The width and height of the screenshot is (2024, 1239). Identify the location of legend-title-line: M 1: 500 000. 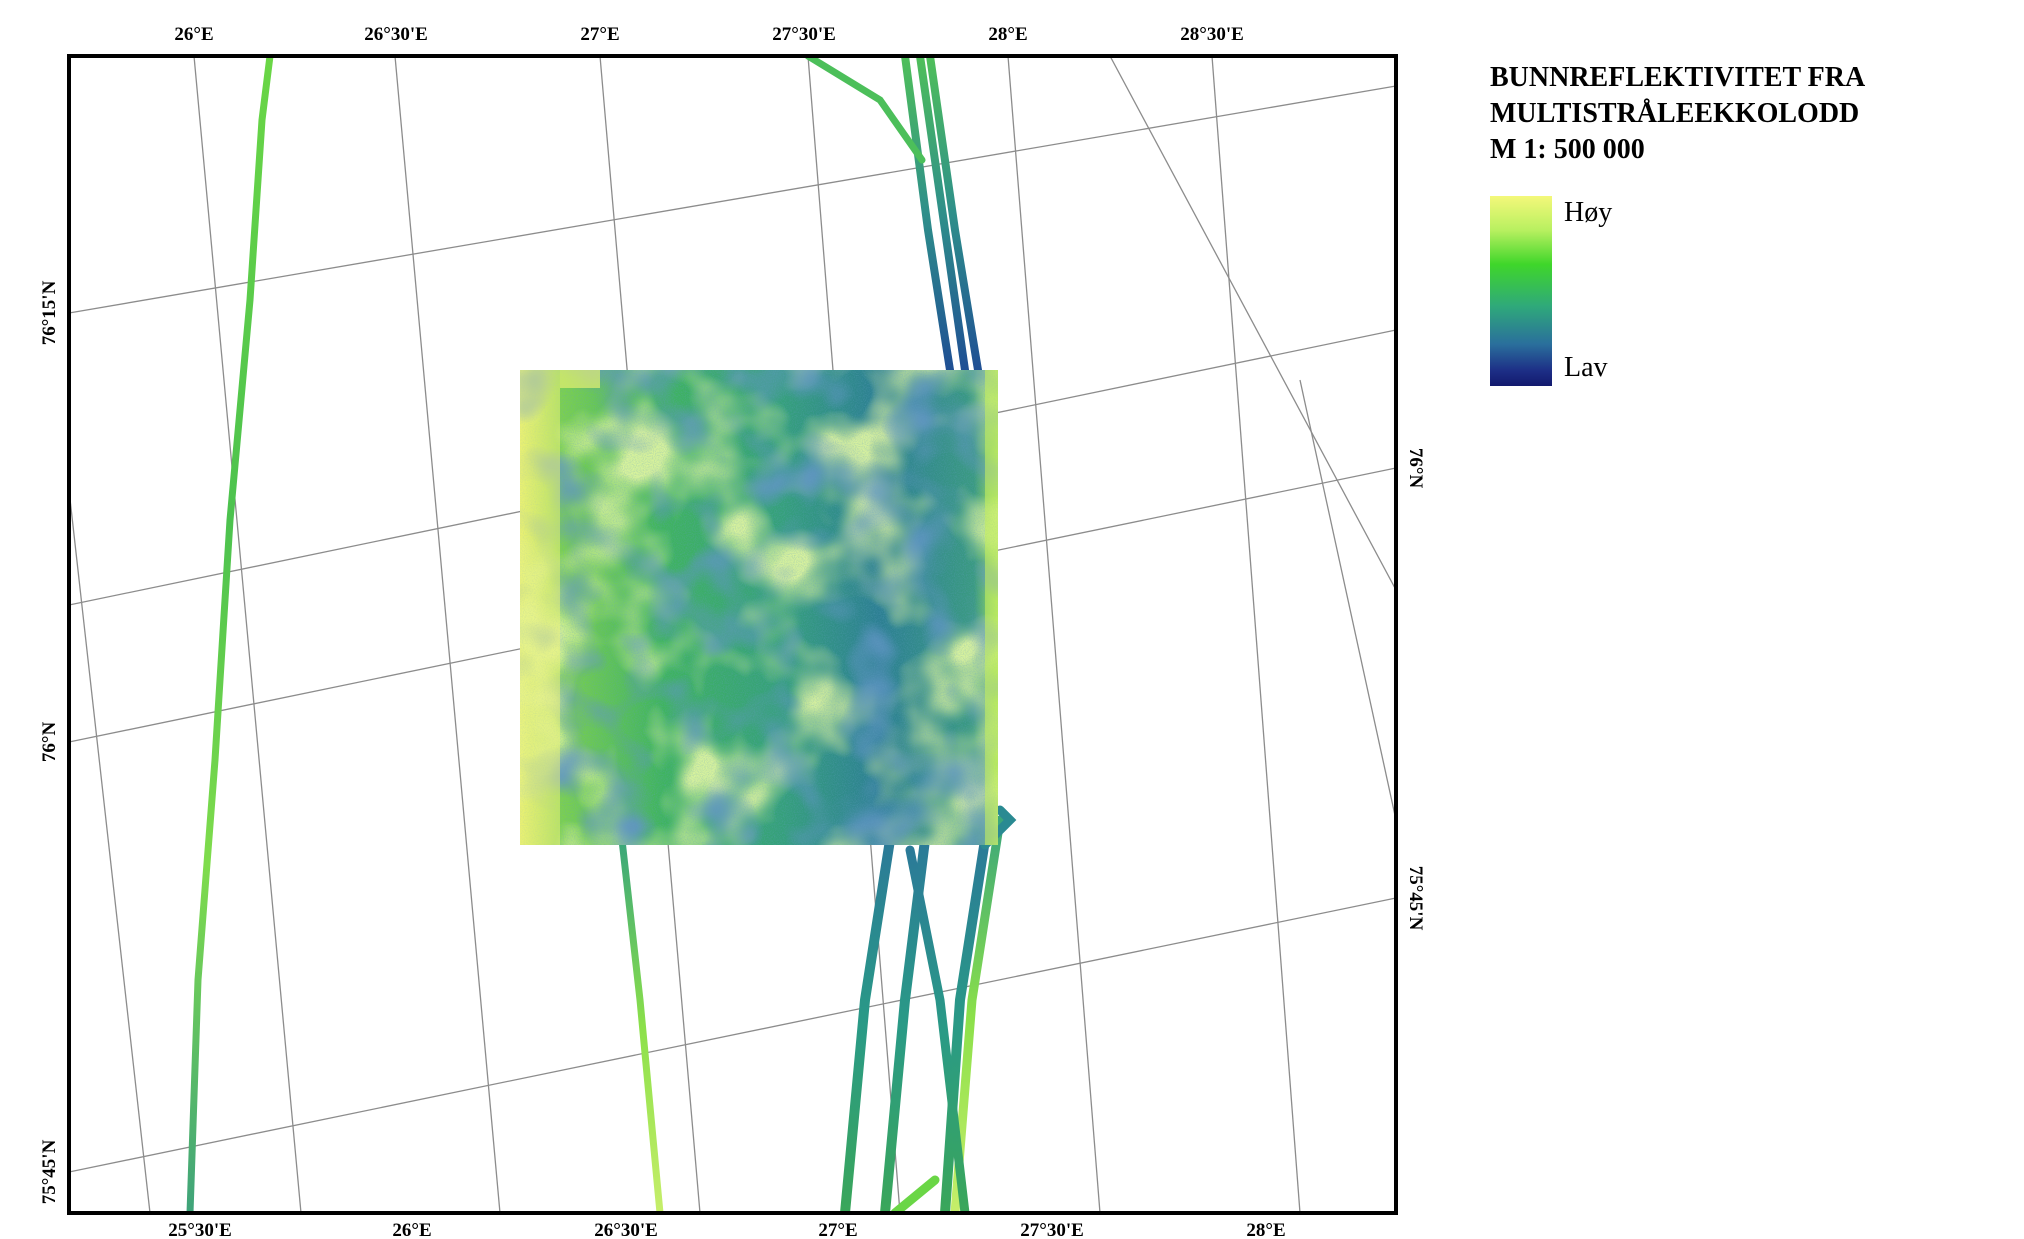
(1567, 149).